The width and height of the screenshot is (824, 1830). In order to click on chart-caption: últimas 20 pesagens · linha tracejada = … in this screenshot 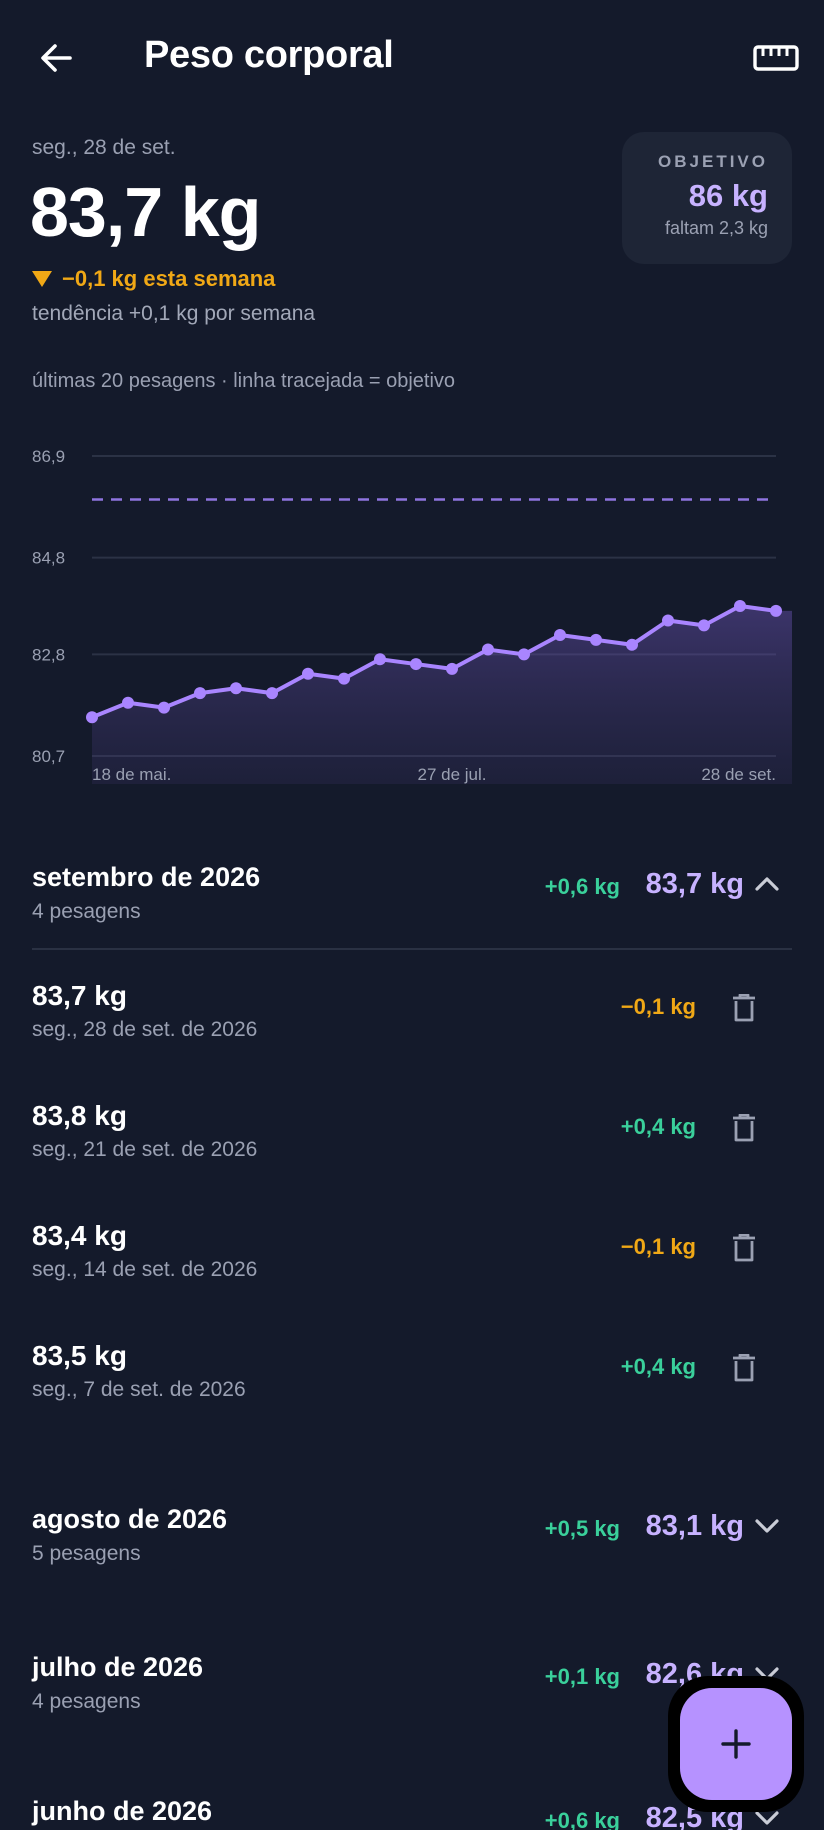, I will do `click(244, 381)`.